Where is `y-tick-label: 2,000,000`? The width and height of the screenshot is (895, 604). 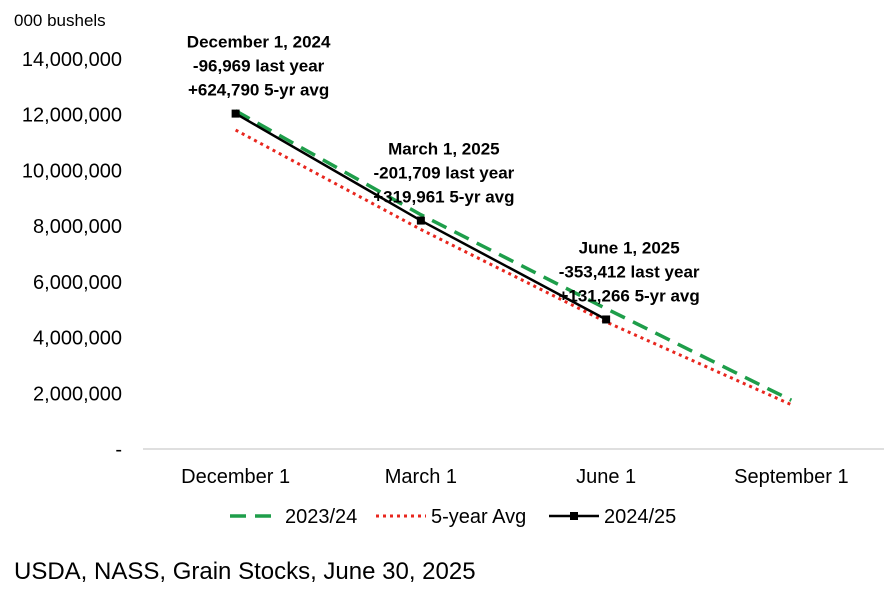
y-tick-label: 2,000,000 is located at coordinates (77, 394).